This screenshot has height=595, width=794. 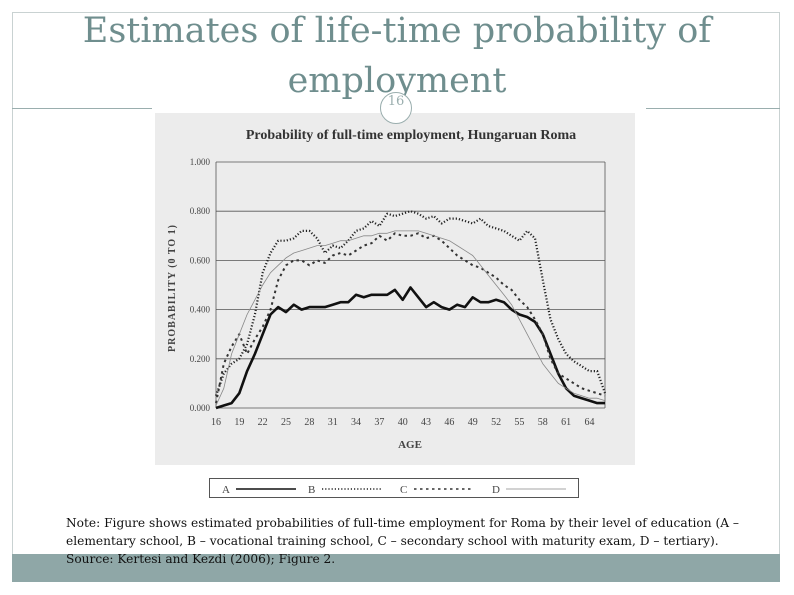 I want to click on x-tick-label: 40, so click(x=403, y=422).